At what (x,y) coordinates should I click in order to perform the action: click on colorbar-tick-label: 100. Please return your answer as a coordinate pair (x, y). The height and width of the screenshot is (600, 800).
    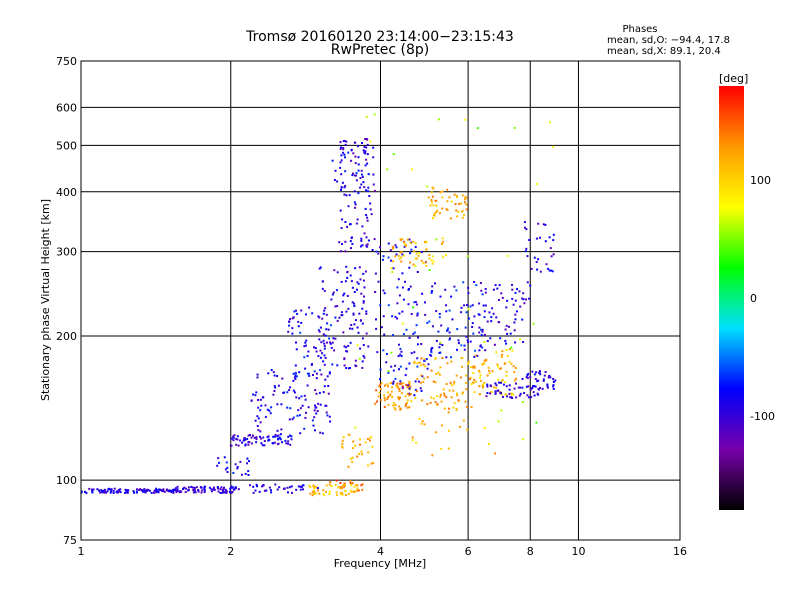
    Looking at the image, I should click on (760, 180).